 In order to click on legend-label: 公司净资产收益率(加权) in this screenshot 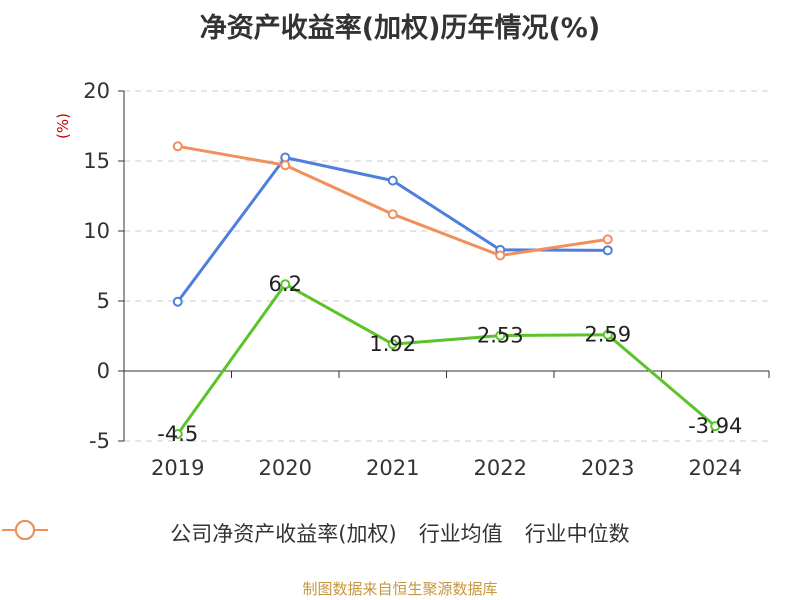, I will do `click(283, 534)`.